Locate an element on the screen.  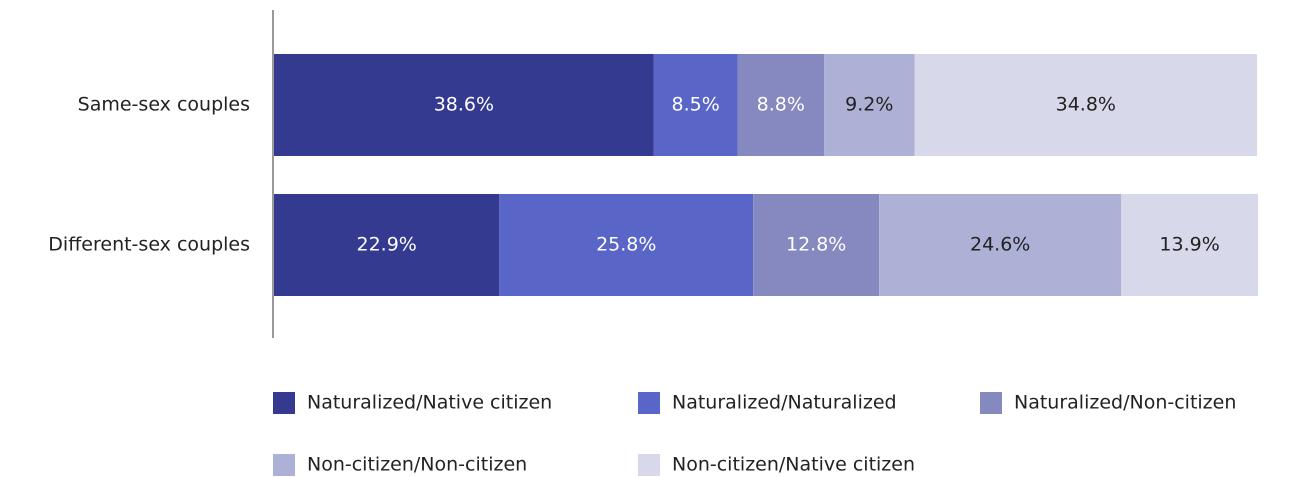
value-label: 24.6% is located at coordinates (1000, 245).